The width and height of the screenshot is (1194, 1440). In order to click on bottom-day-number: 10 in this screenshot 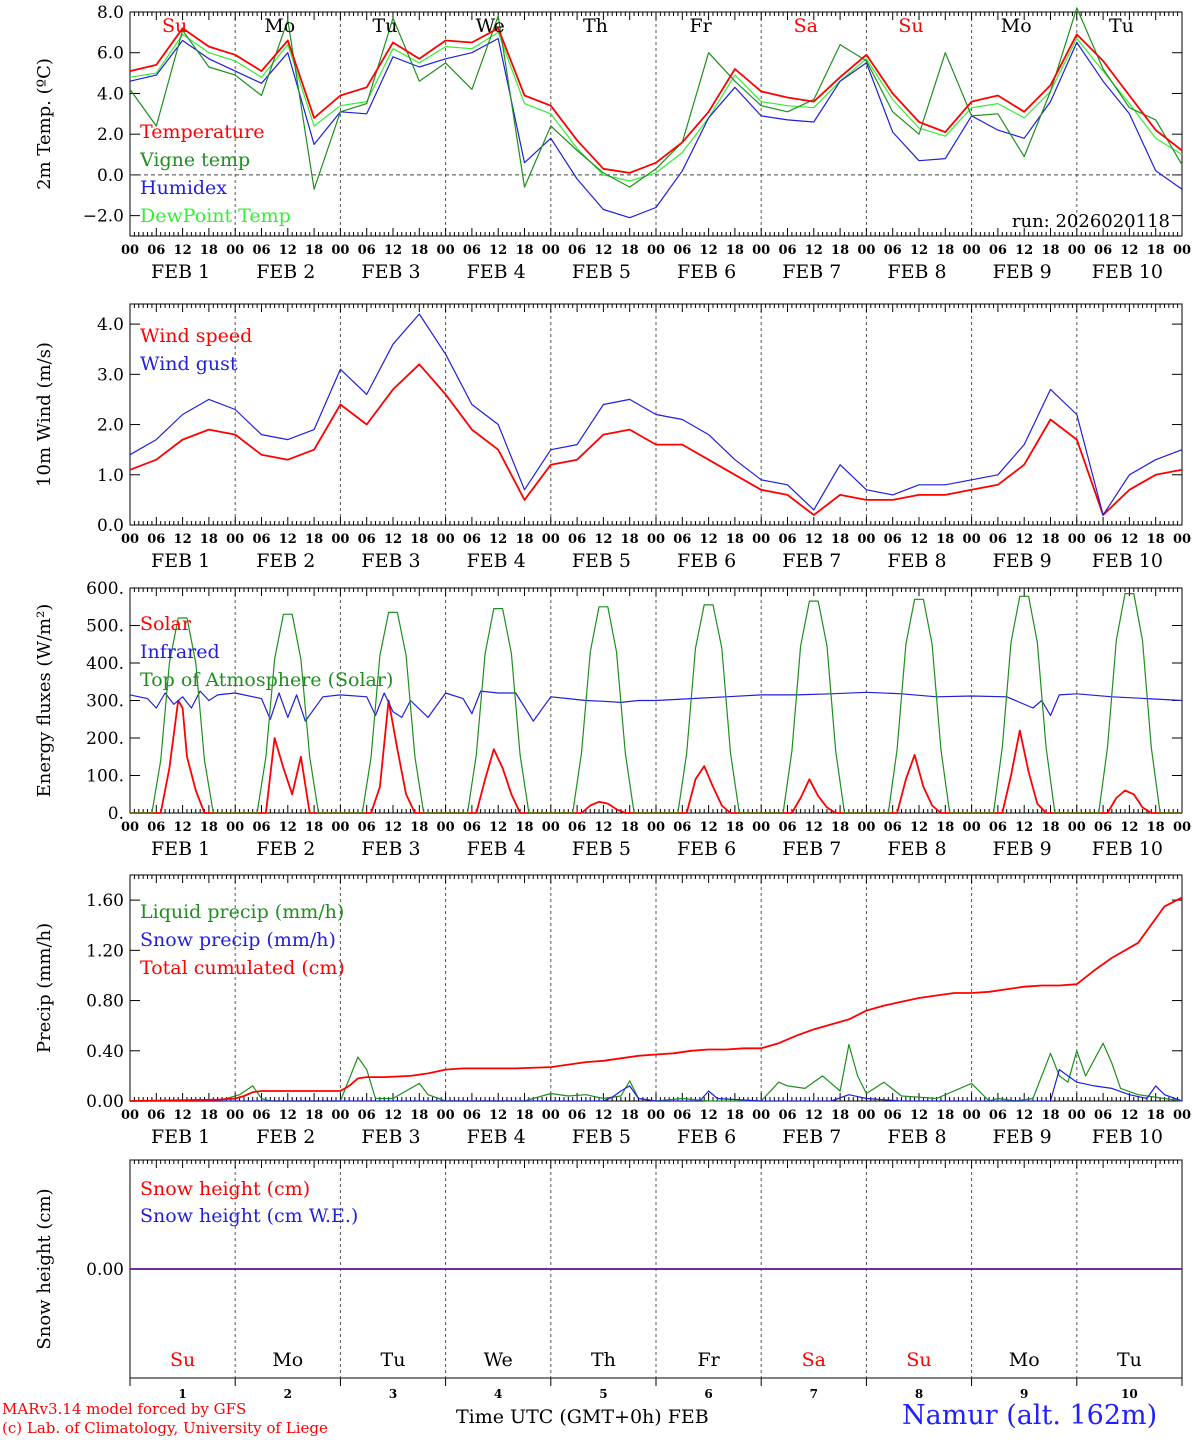, I will do `click(1129, 1394)`.